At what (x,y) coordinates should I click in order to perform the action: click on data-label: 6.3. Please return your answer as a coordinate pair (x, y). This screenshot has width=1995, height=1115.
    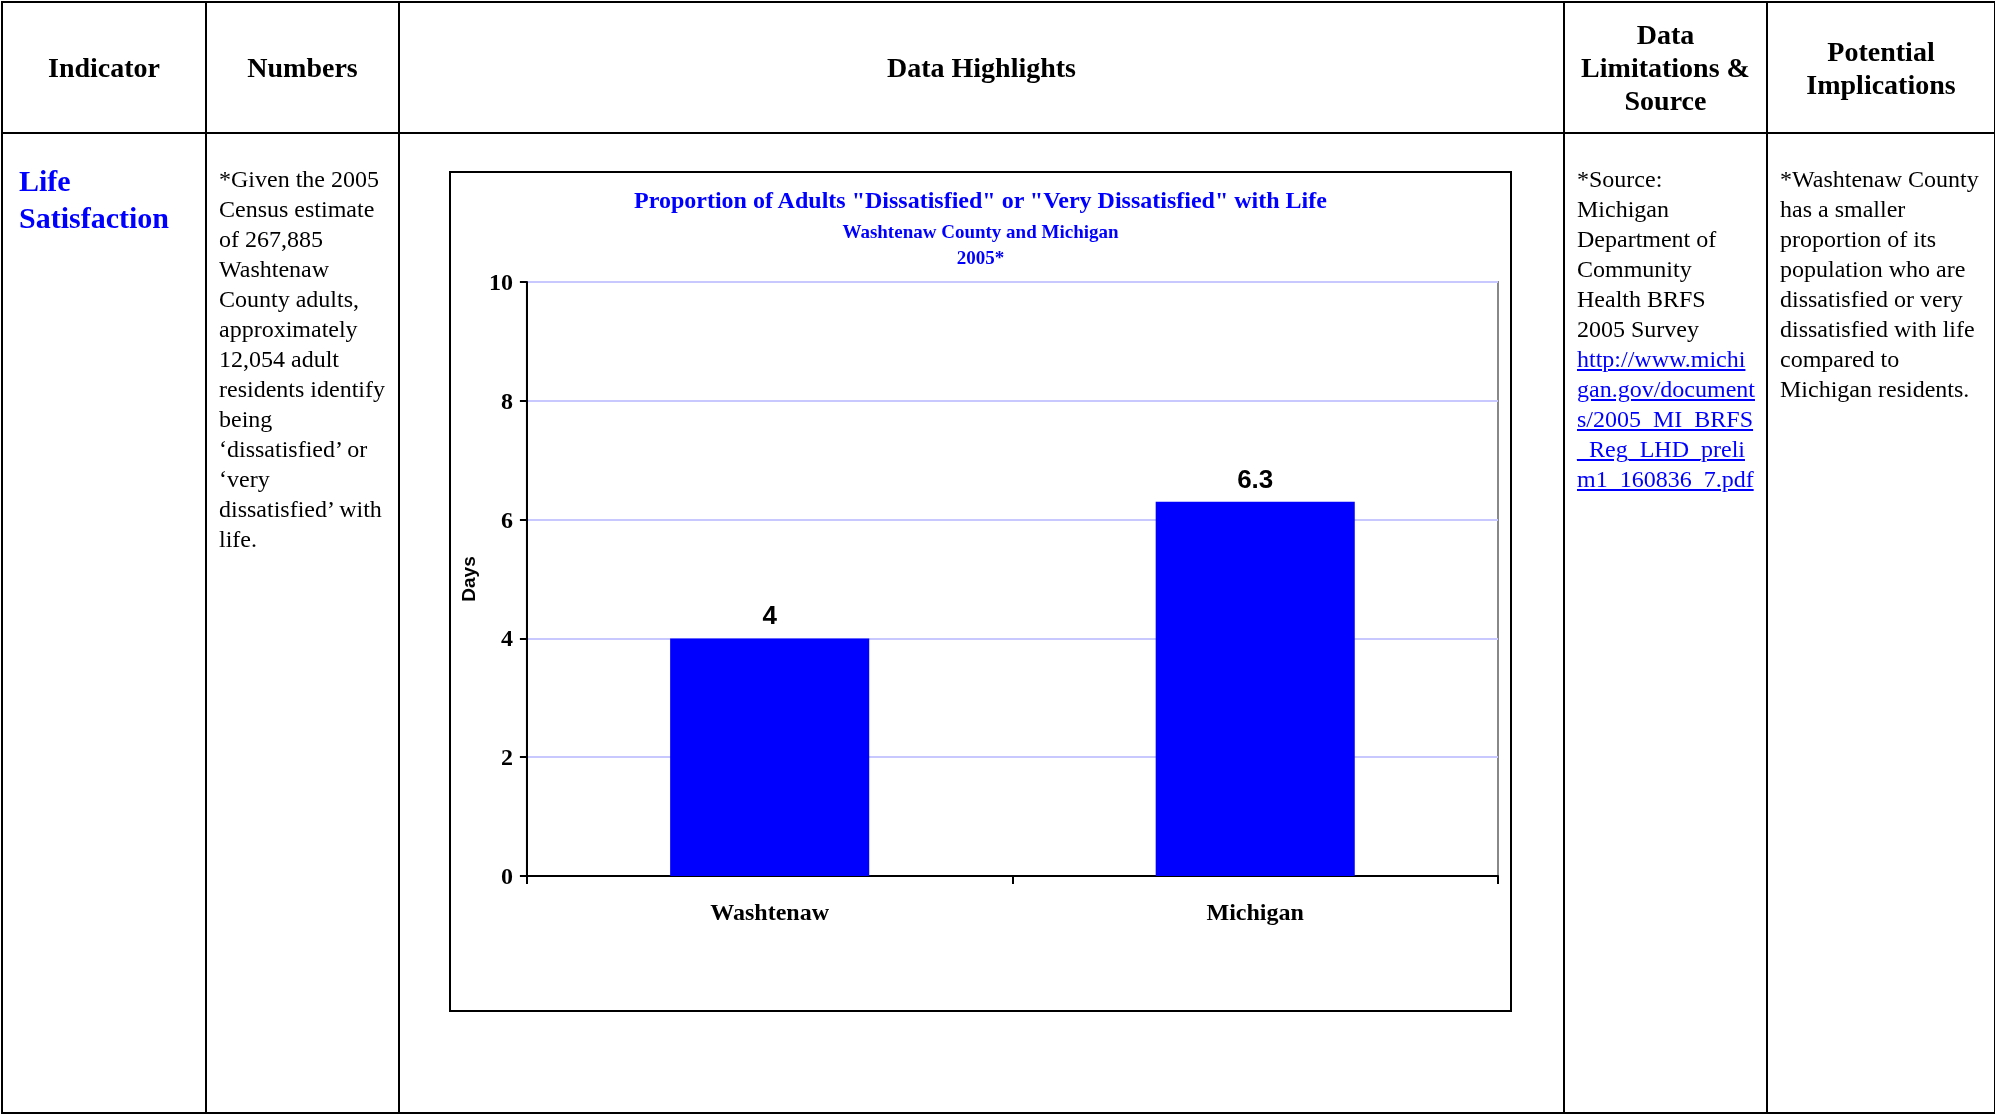
    Looking at the image, I should click on (1255, 478).